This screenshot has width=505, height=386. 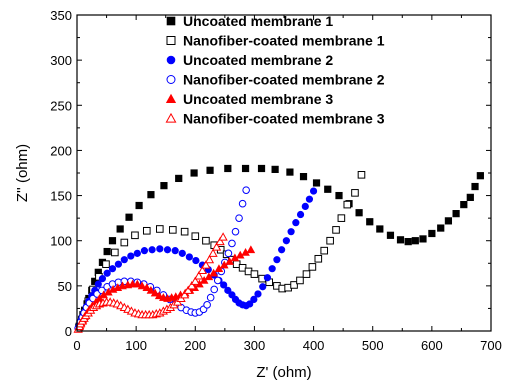 I want to click on x-tick-label: 300, so click(x=255, y=345).